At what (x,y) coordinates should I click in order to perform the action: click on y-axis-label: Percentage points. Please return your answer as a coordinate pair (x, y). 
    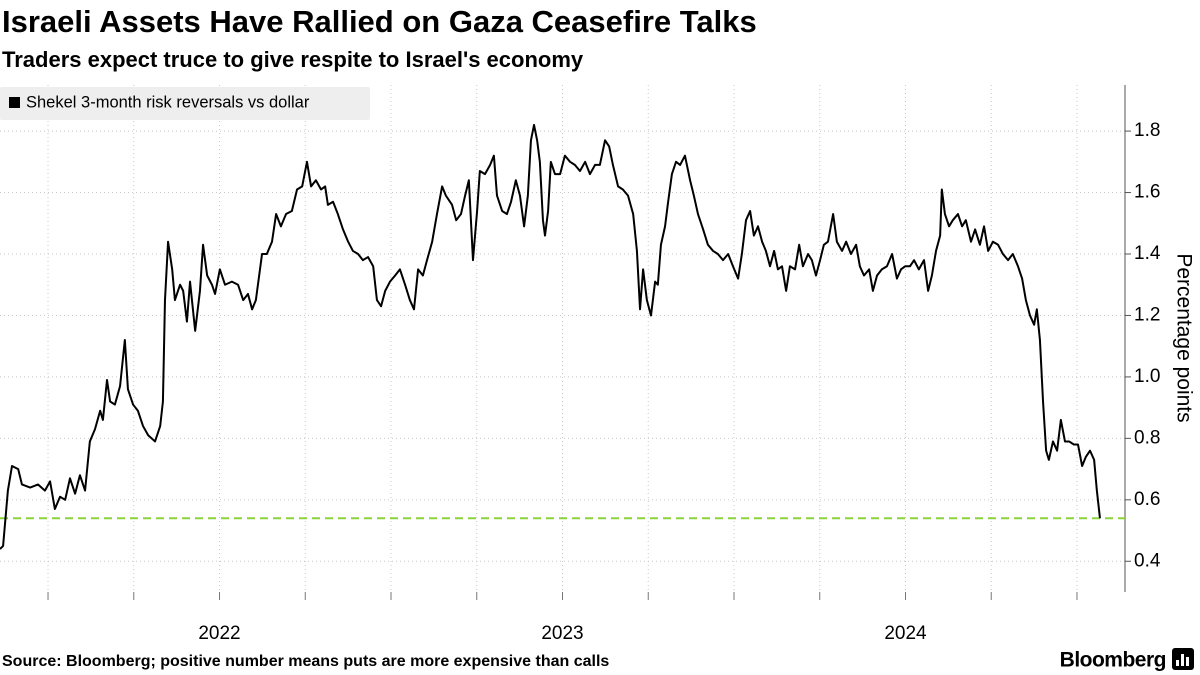
    Looking at the image, I should click on (1183, 337).